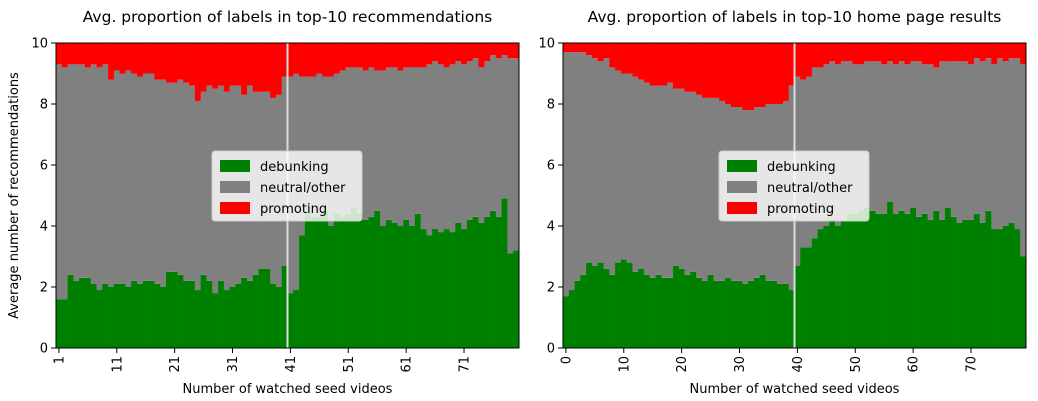 The height and width of the screenshot is (401, 1038). What do you see at coordinates (288, 389) in the screenshot?
I see `x-axis-label: Number of watched seed videos` at bounding box center [288, 389].